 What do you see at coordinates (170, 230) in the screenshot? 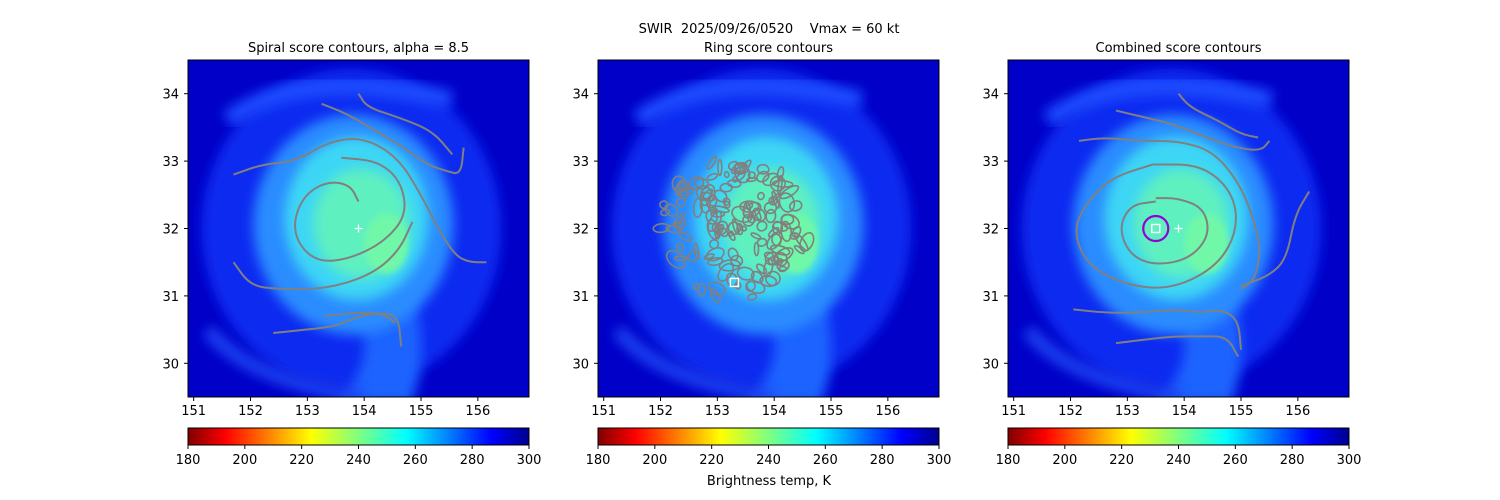
I see `y-tick-label: 32` at bounding box center [170, 230].